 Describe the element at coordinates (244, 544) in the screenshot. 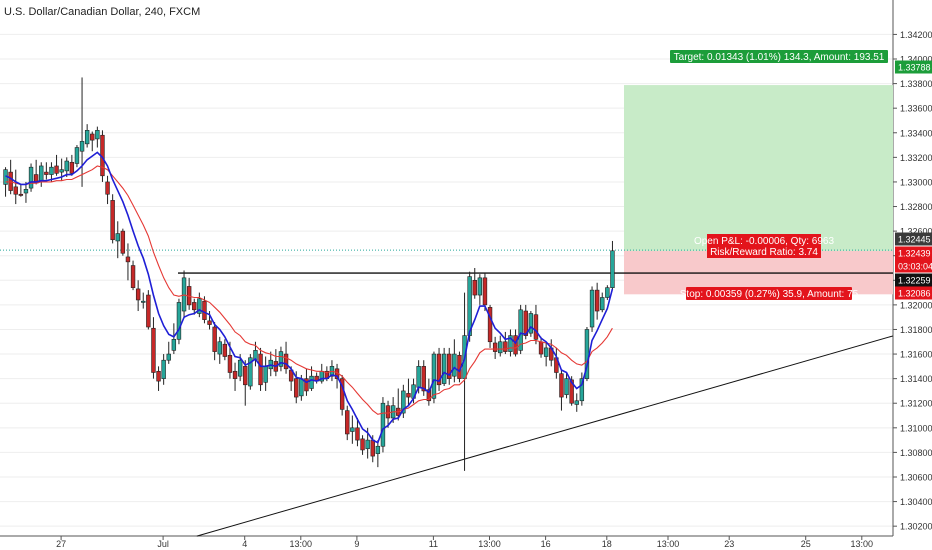

I see `x-tick-label: 4` at that location.